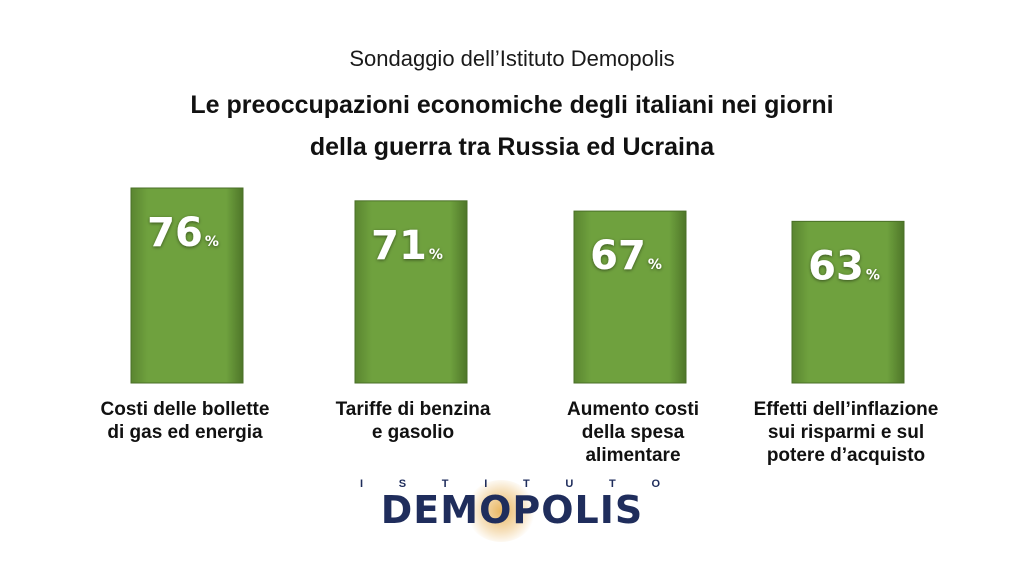 The width and height of the screenshot is (1024, 576). I want to click on category-label-line: alimentare, so click(633, 455).